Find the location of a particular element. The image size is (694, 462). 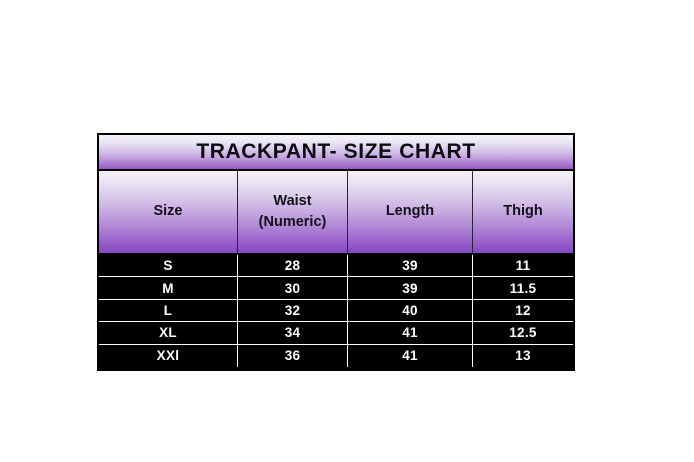

table-row: S 28 39 11 is located at coordinates (336, 266).